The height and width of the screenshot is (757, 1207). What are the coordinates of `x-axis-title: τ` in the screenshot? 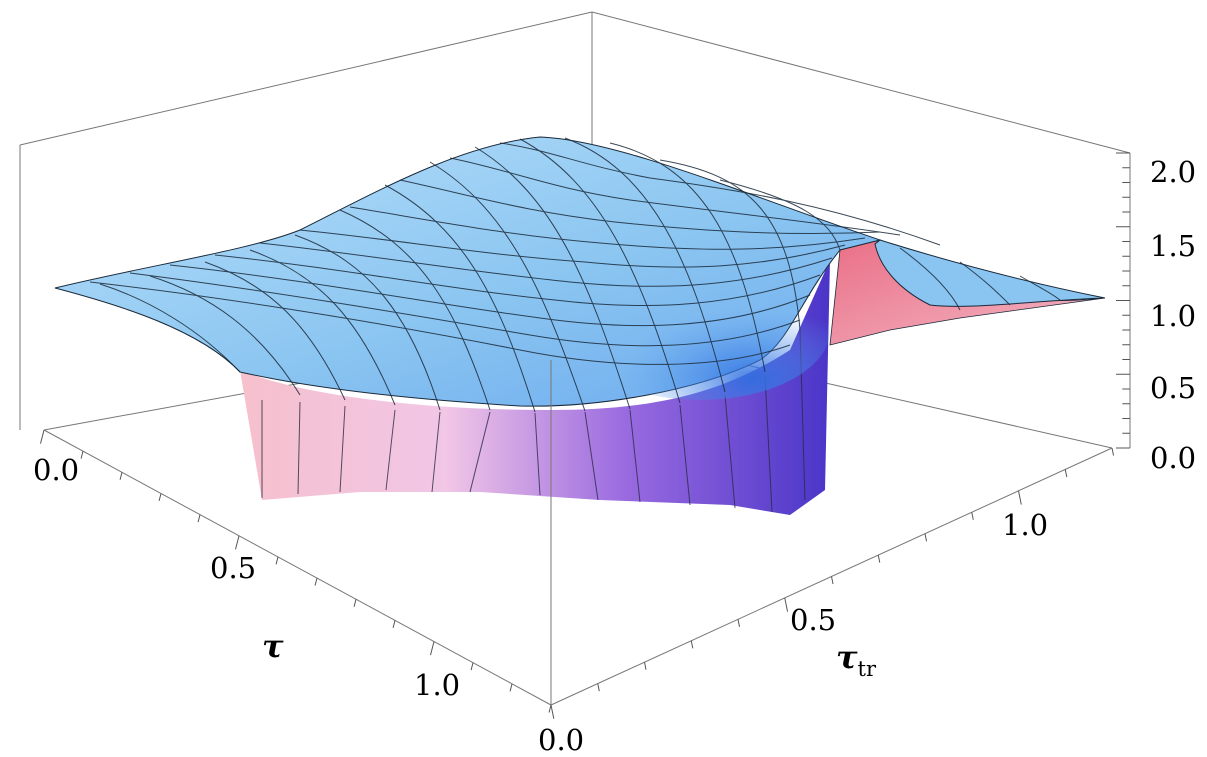 It's located at (273, 646).